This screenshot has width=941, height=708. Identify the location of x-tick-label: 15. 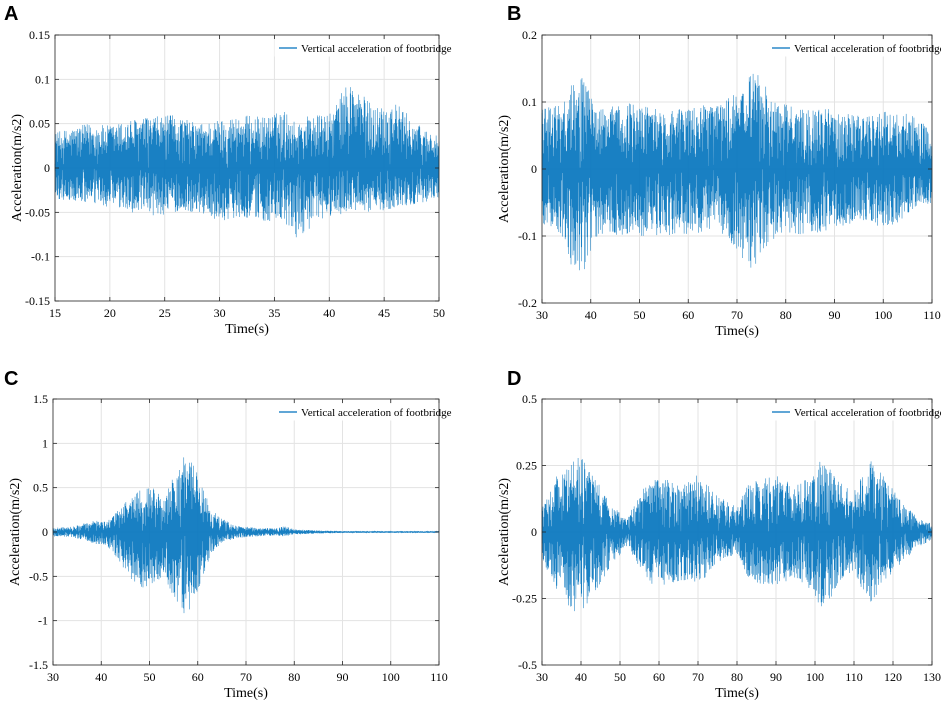
(55, 313).